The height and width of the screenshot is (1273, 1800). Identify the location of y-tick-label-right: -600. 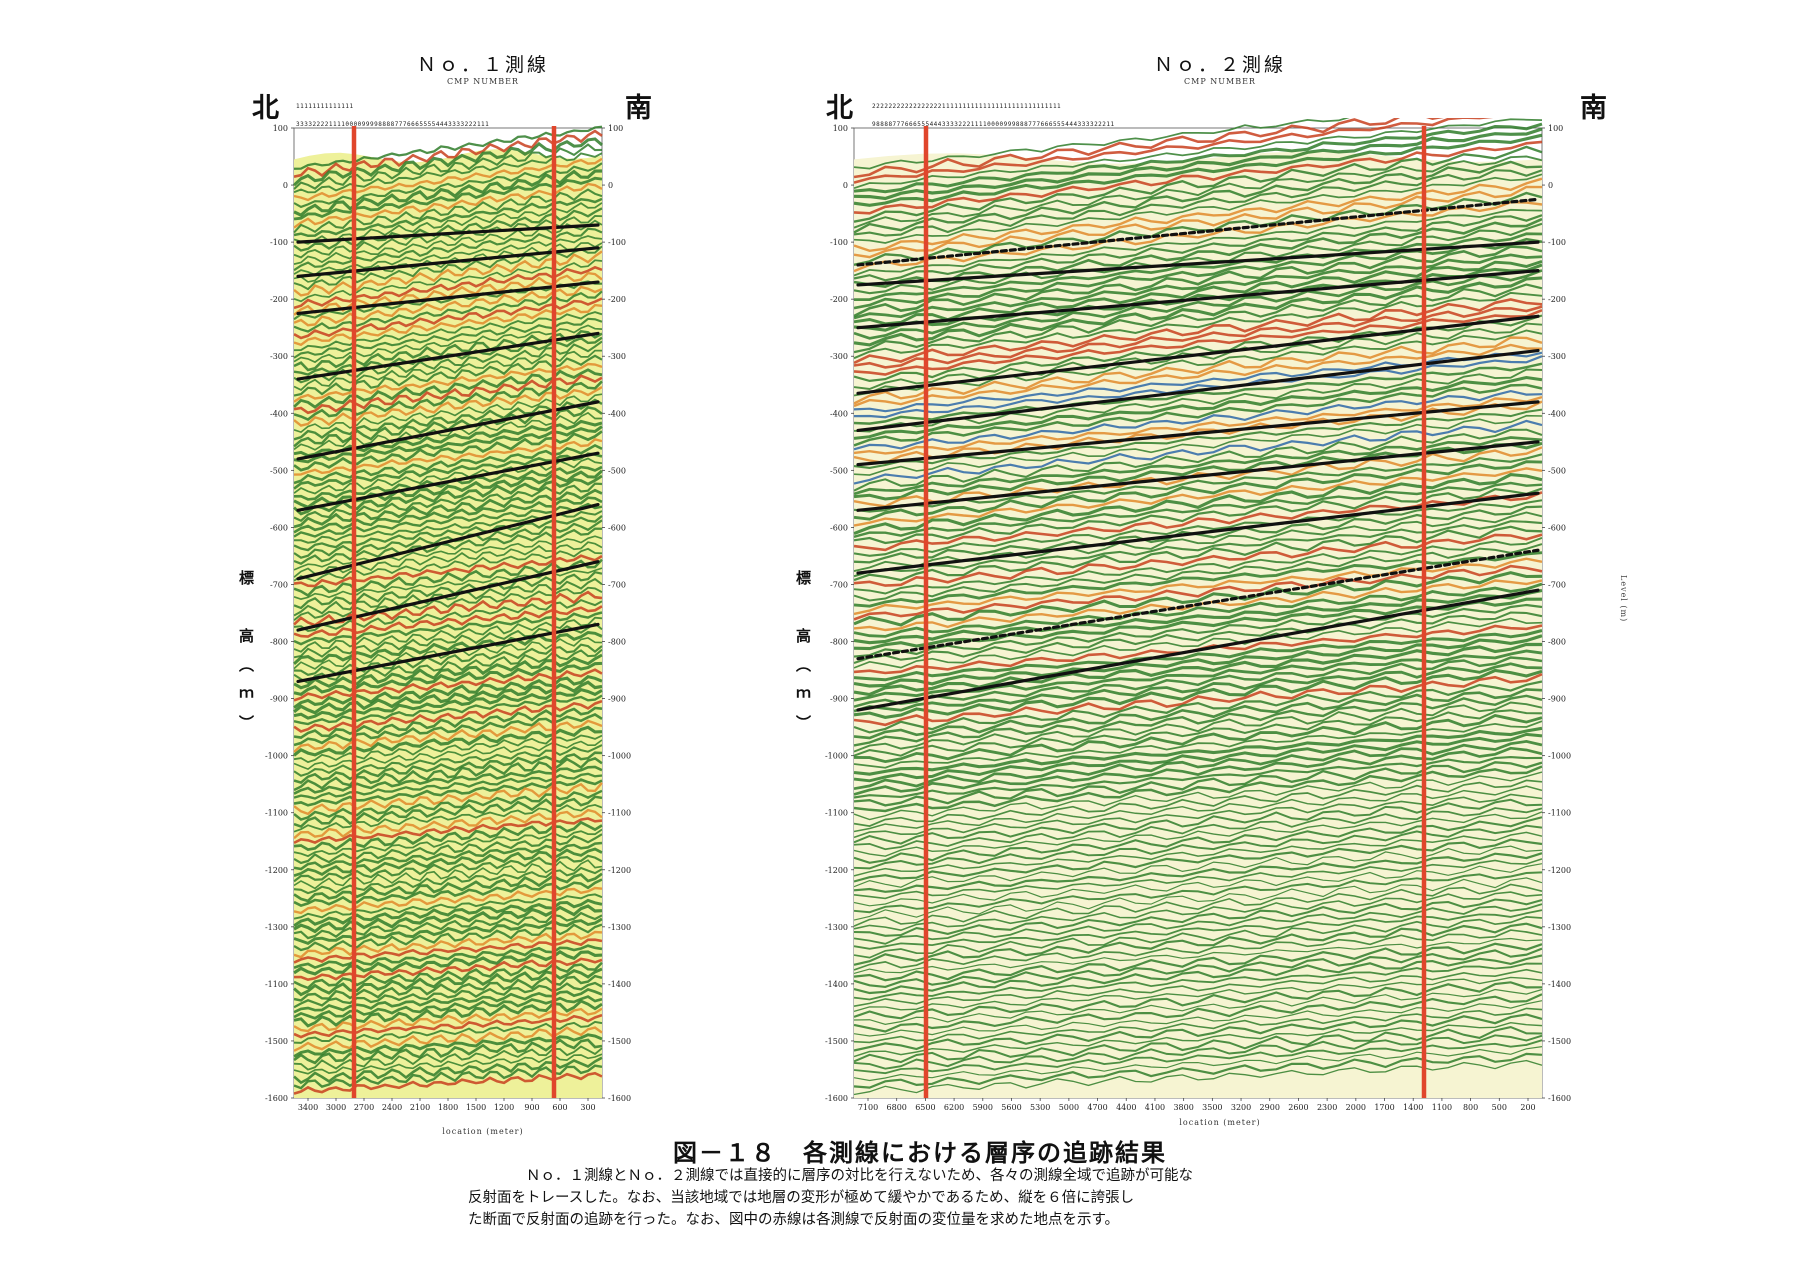
(617, 527).